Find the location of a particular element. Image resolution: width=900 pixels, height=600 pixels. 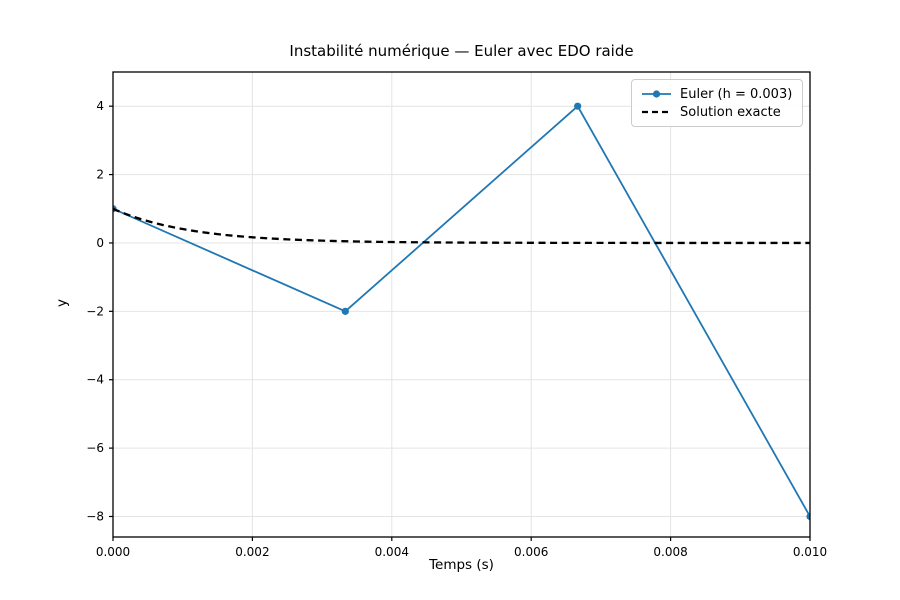

x-tick-label: 0.008 is located at coordinates (670, 552).